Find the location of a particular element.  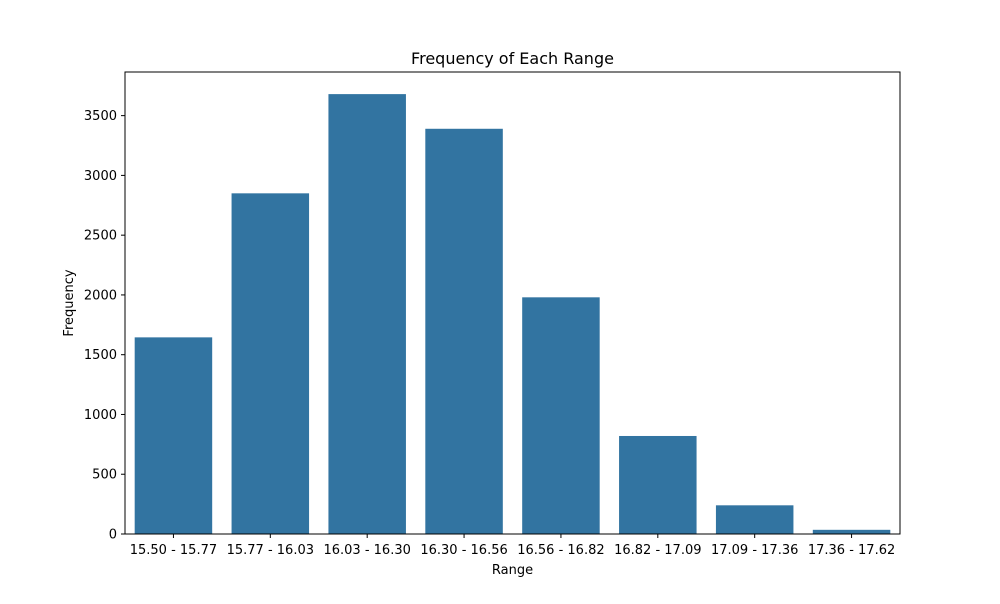

y-tick-label: 1000 is located at coordinates (100, 415).